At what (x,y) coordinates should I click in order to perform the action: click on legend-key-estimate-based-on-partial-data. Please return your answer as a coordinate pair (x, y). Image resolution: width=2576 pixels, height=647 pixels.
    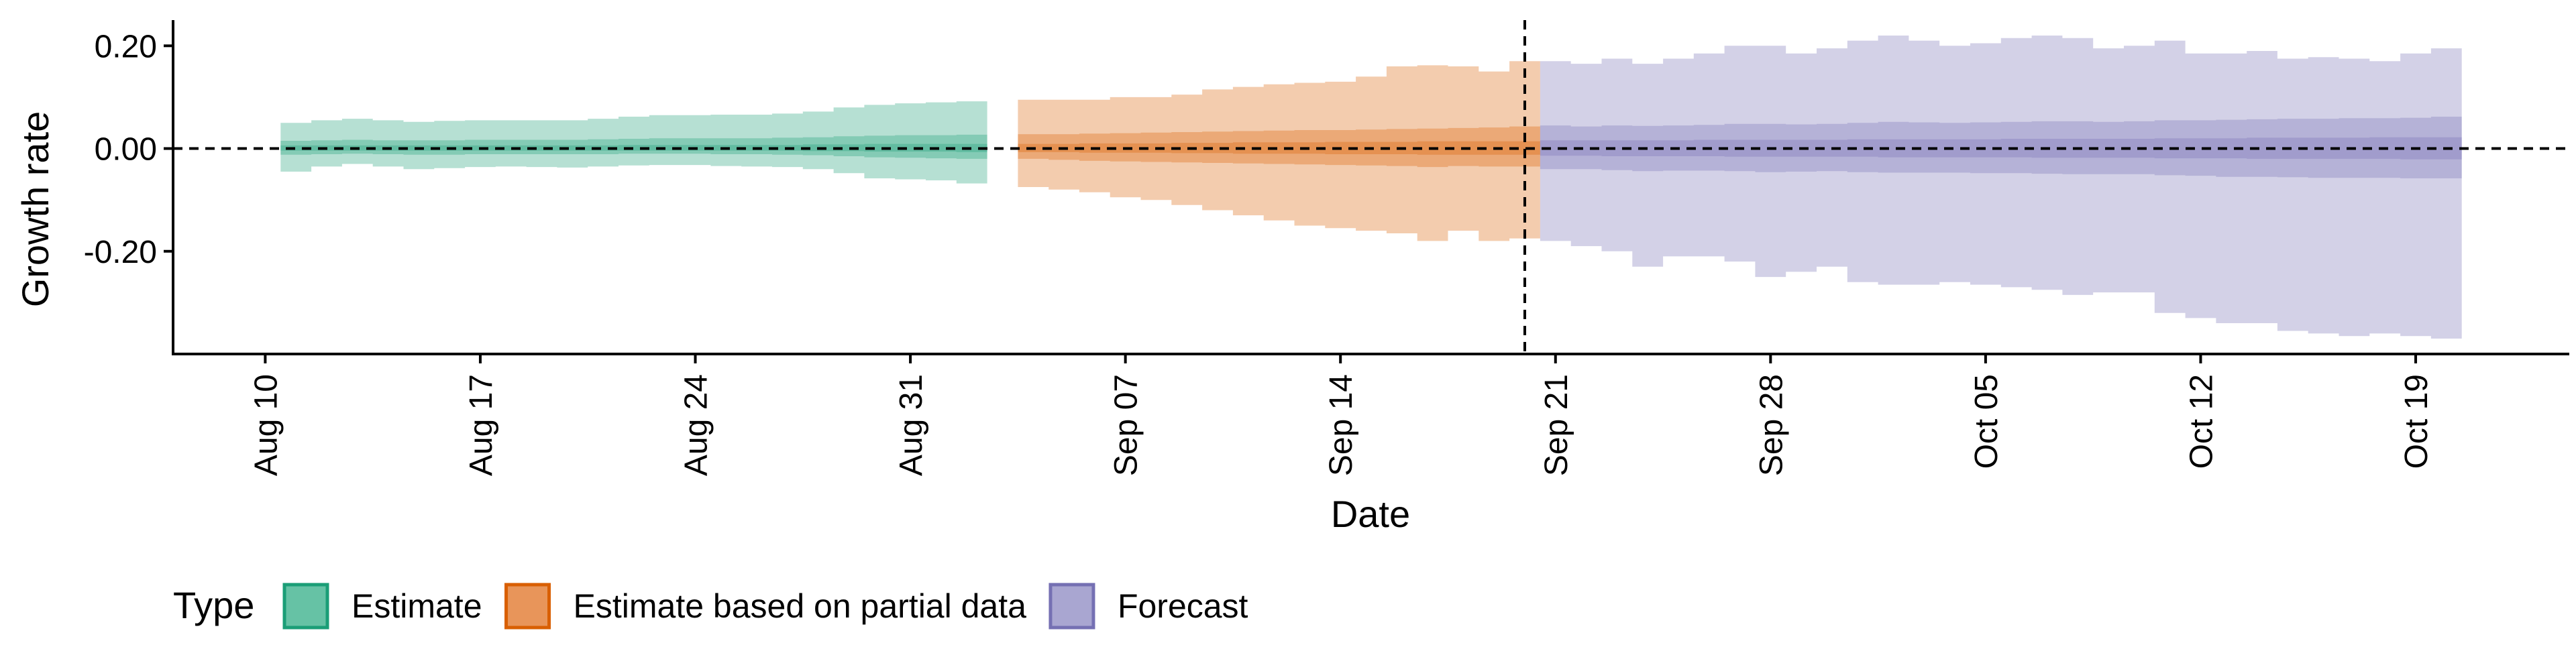
    Looking at the image, I should click on (527, 606).